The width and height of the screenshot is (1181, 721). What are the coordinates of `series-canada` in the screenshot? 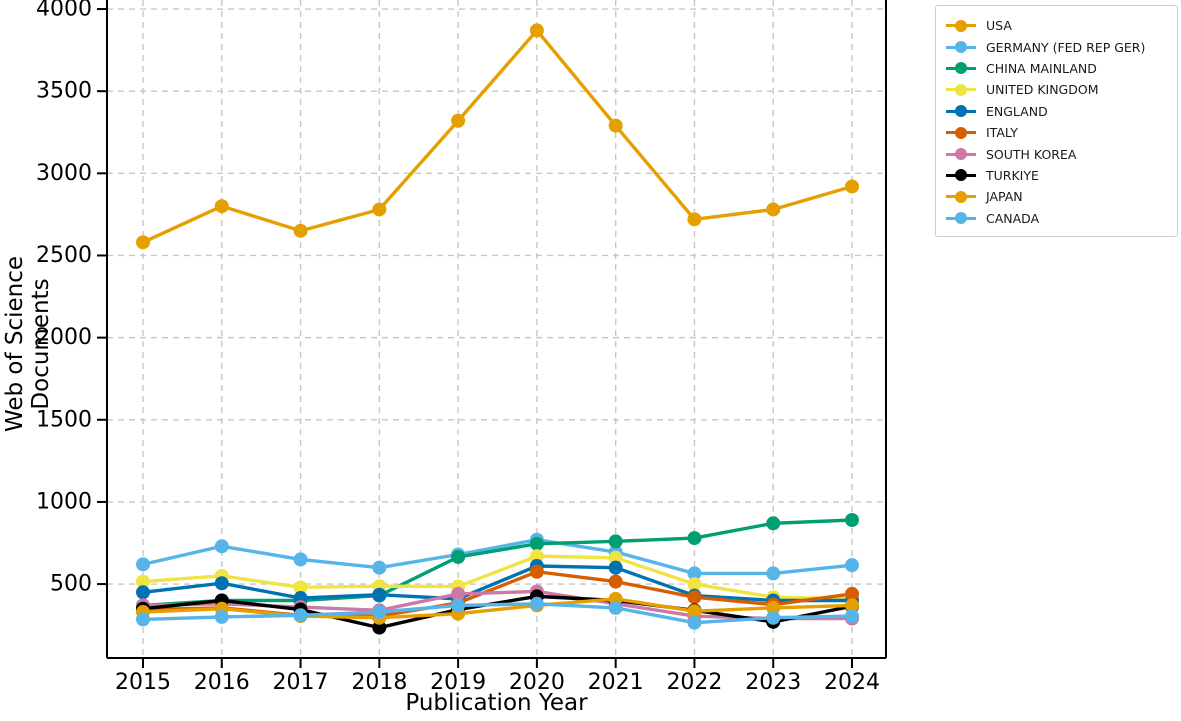 It's located at (497, 613).